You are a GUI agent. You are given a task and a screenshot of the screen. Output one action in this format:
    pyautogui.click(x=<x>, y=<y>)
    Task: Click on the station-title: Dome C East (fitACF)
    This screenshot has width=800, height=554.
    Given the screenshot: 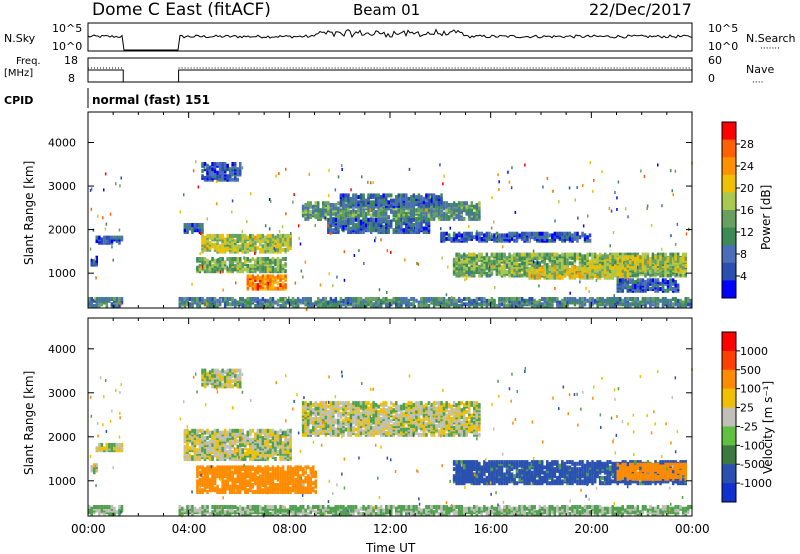 What is the action you would take?
    pyautogui.click(x=181, y=10)
    